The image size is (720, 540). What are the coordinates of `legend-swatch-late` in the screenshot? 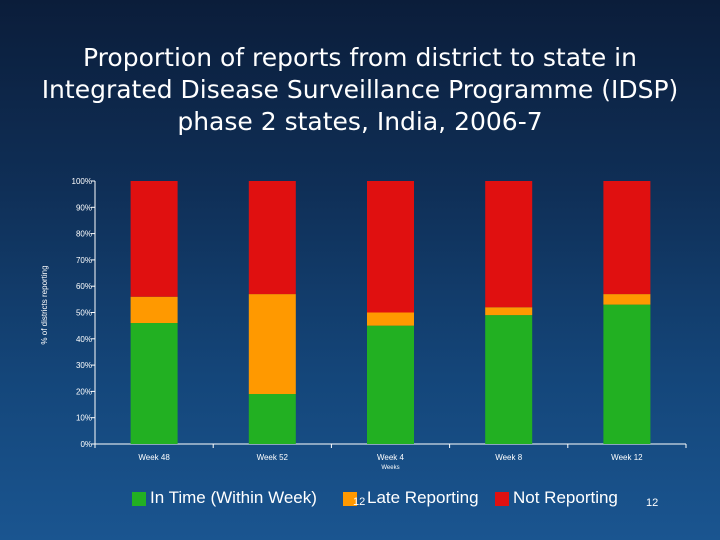 It's located at (350, 499).